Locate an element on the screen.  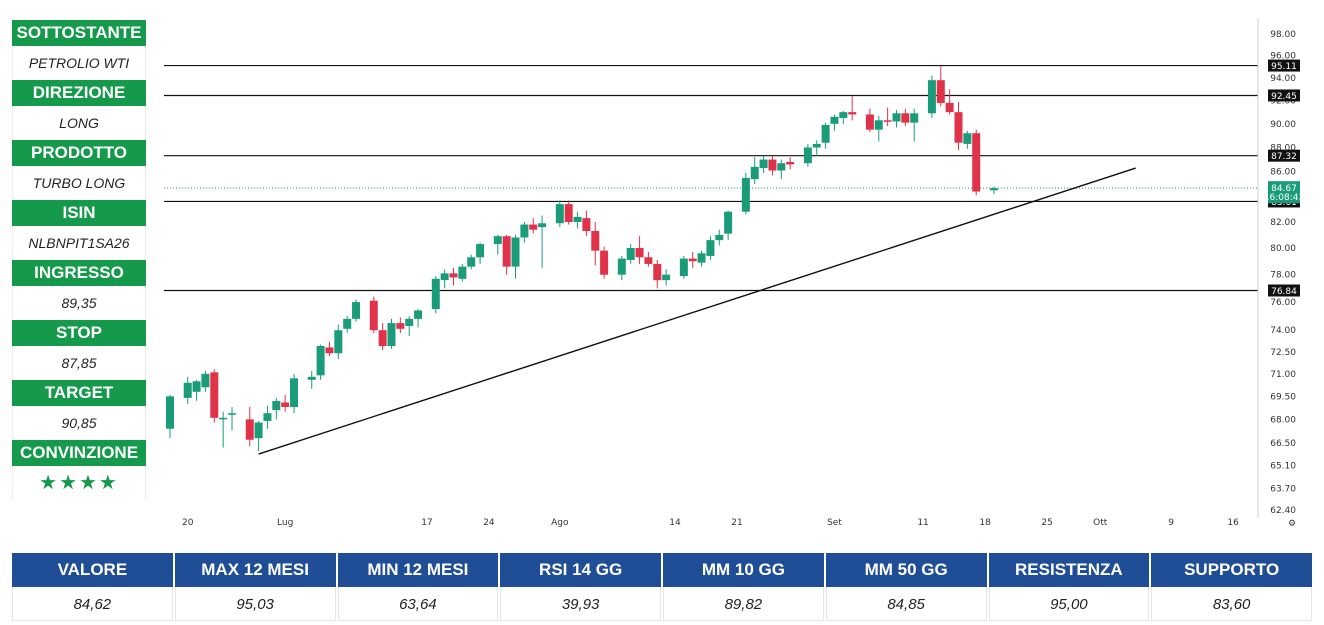
x-tick-label: 18 is located at coordinates (985, 523).